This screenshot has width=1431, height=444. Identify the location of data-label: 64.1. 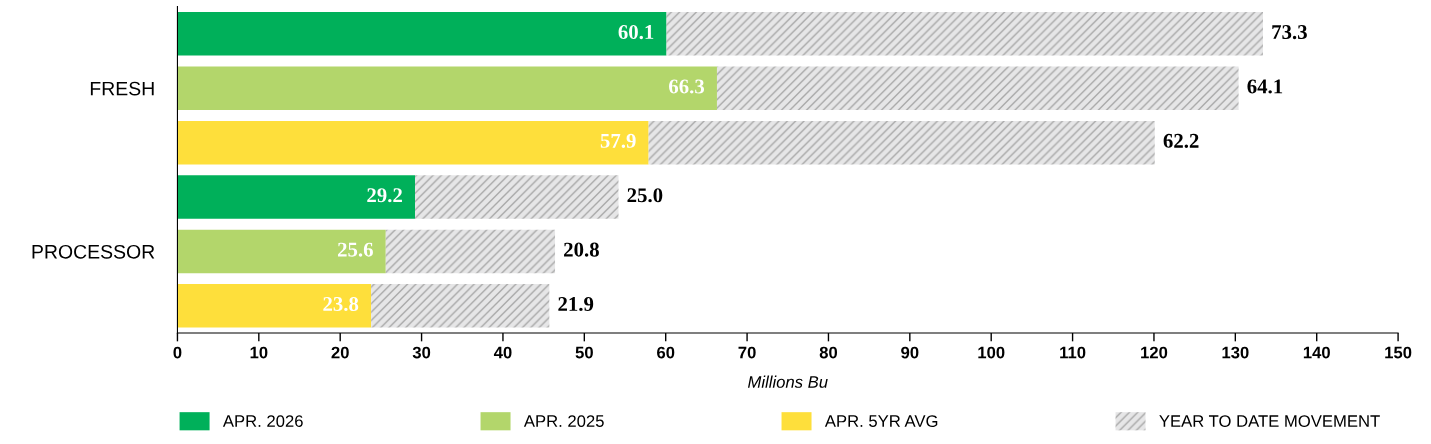
(1265, 86).